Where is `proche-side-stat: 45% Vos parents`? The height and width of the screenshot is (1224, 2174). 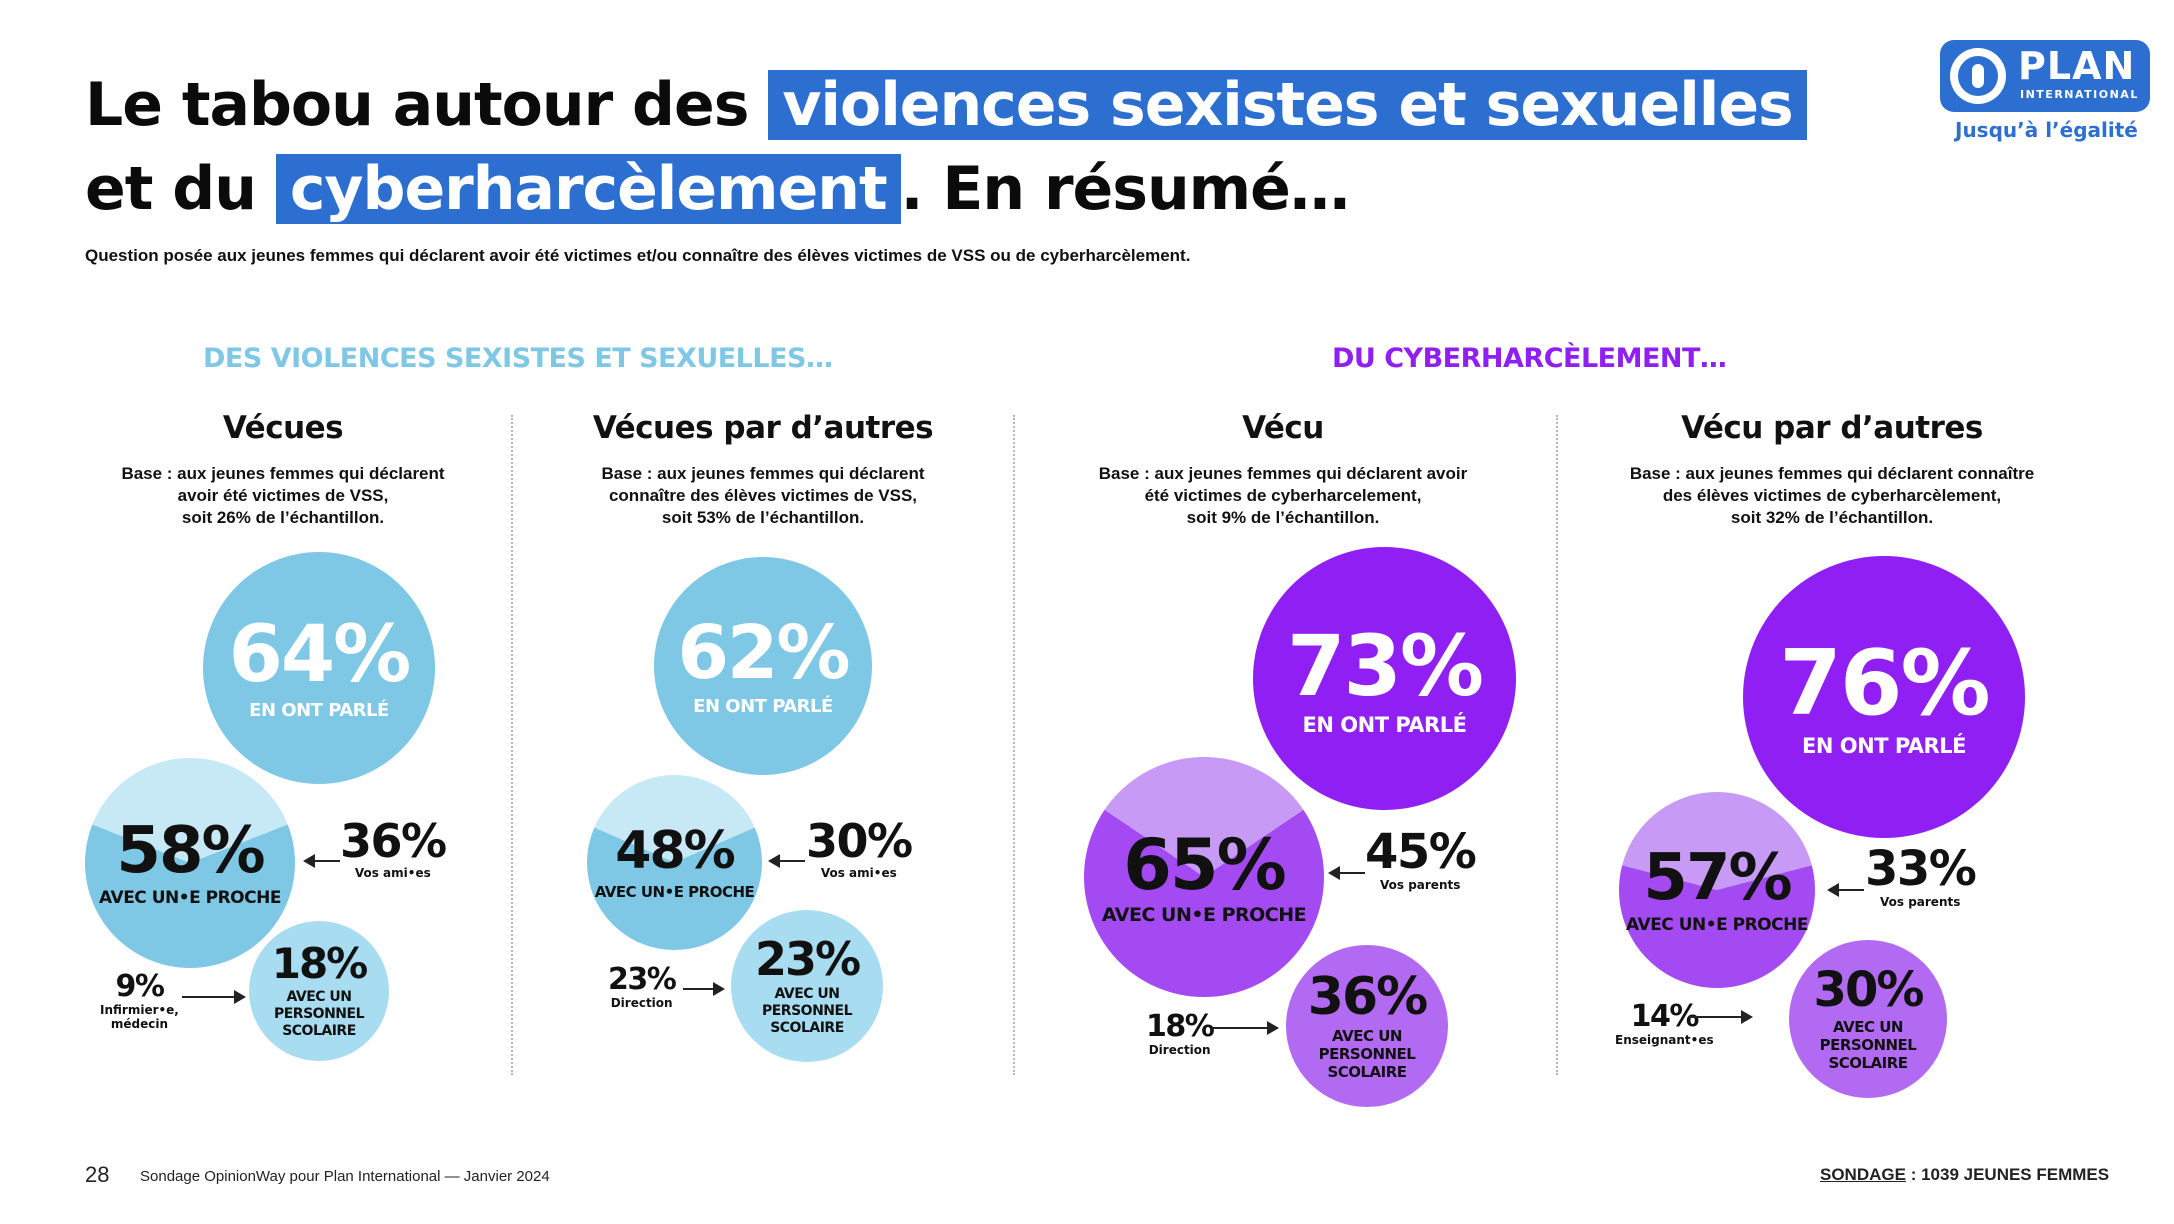 proche-side-stat: 45% Vos parents is located at coordinates (1421, 858).